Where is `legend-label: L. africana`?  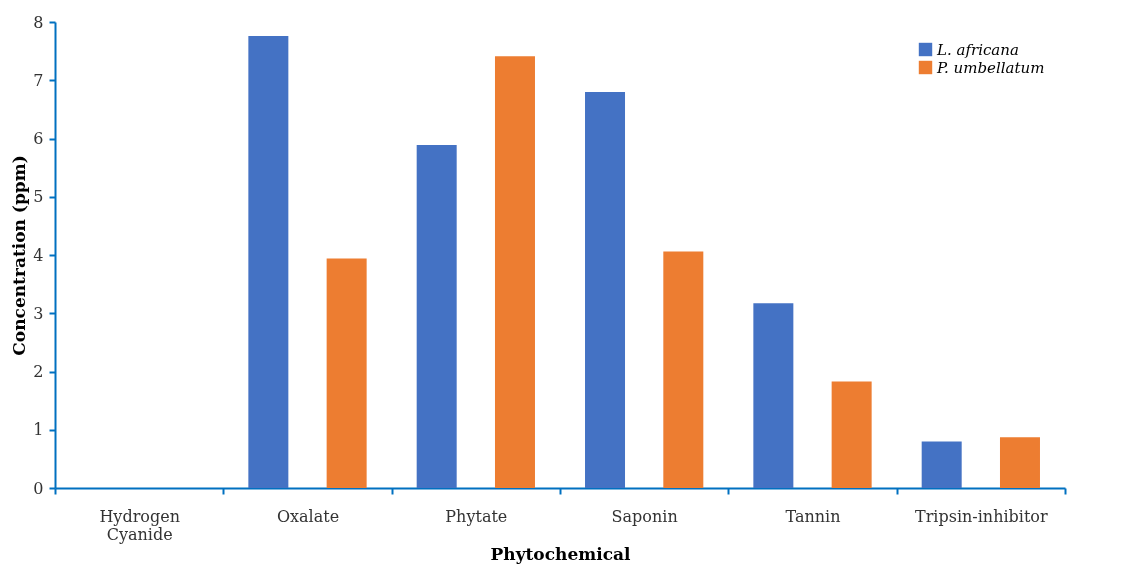
legend-label: L. africana is located at coordinates (977, 49).